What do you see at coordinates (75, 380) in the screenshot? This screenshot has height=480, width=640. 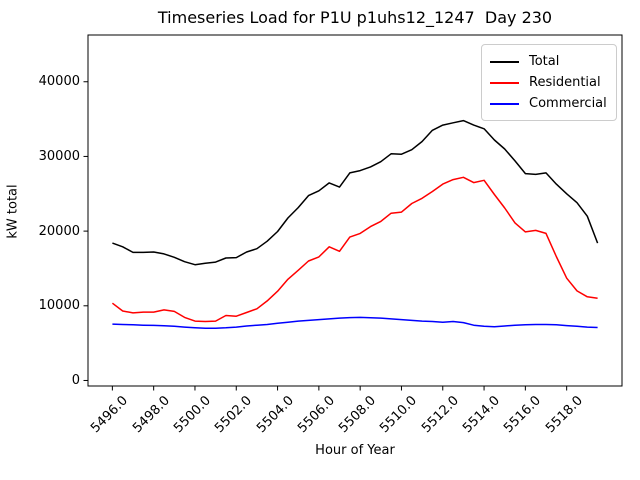 I see `y-tick-label: 0` at bounding box center [75, 380].